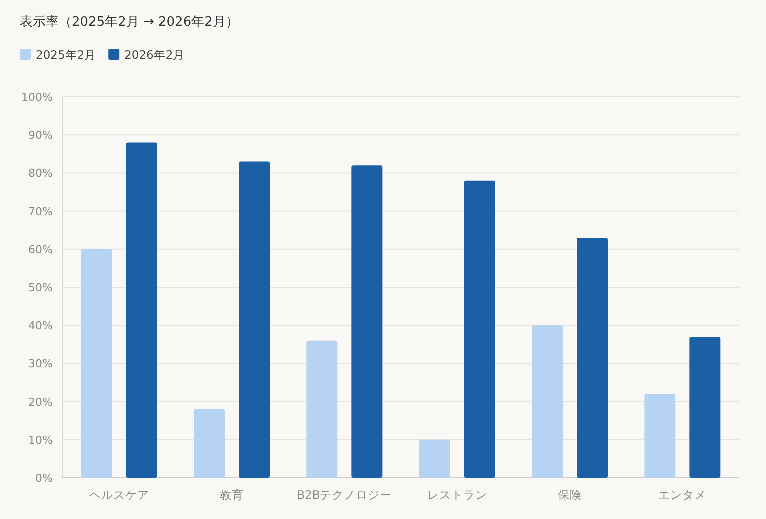  Describe the element at coordinates (40, 288) in the screenshot. I see `y-tick-label: 50%` at that location.